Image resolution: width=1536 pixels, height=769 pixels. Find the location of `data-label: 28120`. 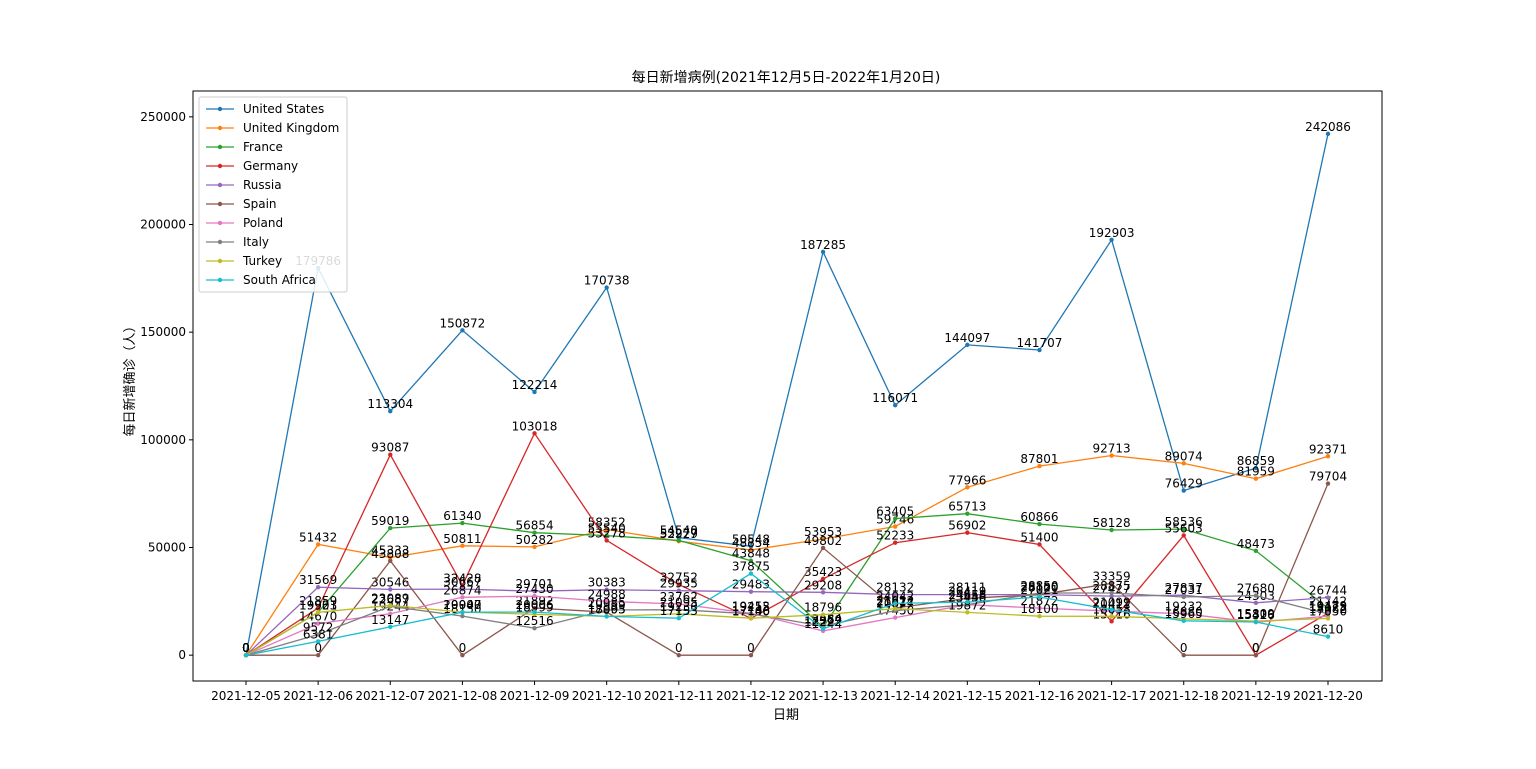

data-label: 28120 is located at coordinates (1039, 588).